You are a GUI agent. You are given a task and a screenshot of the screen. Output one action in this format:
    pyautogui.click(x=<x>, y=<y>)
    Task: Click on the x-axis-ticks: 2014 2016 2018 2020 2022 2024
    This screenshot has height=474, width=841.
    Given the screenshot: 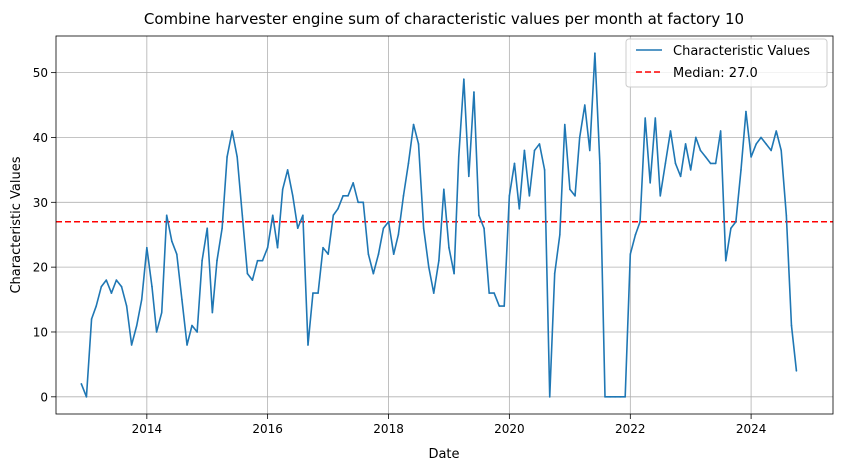 What is the action you would take?
    pyautogui.click(x=449, y=425)
    